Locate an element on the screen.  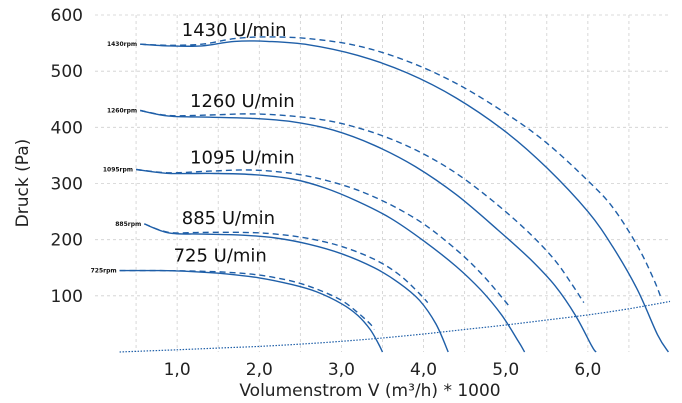
system-curve-group is located at coordinates (395, 326).